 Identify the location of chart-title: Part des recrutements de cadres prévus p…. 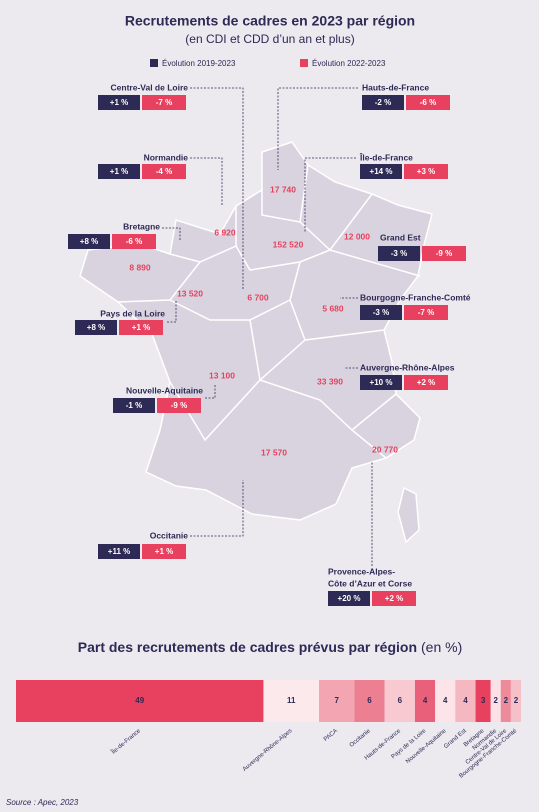
(270, 647).